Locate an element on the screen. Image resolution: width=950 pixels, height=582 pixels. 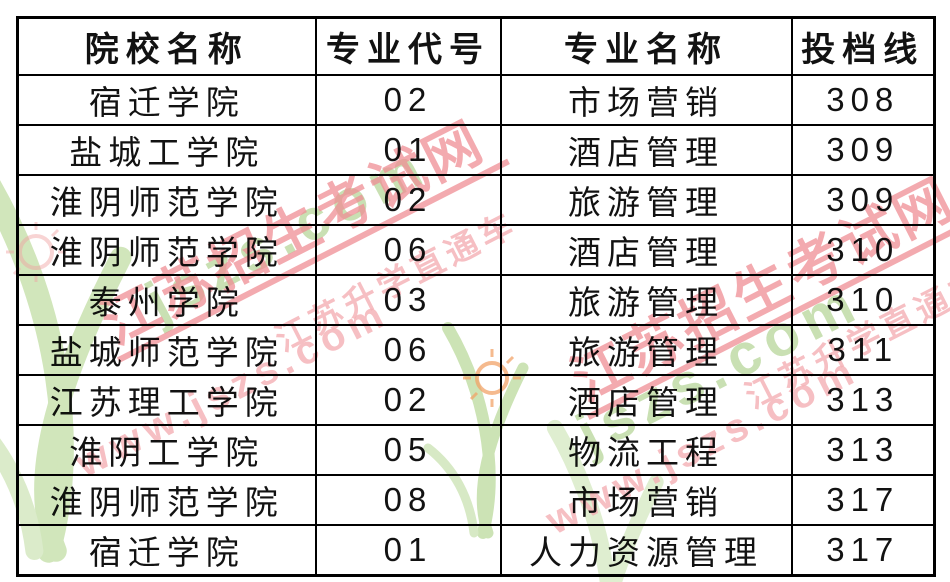
table-cell: 盐城师范学院 is located at coordinates (166, 349).